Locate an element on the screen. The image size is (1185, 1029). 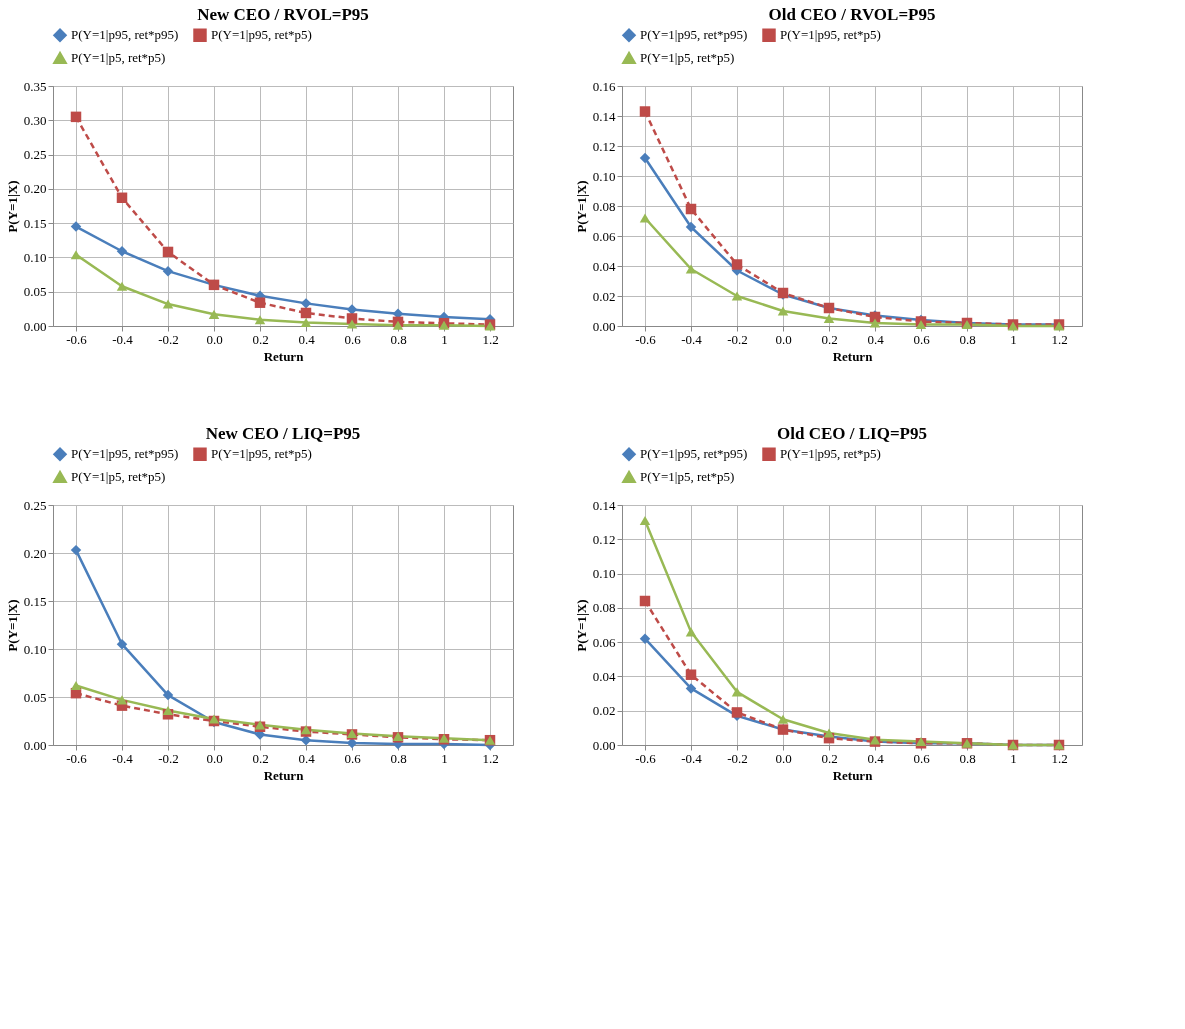
y-tick-label: 0.35 is located at coordinates (35, 86).